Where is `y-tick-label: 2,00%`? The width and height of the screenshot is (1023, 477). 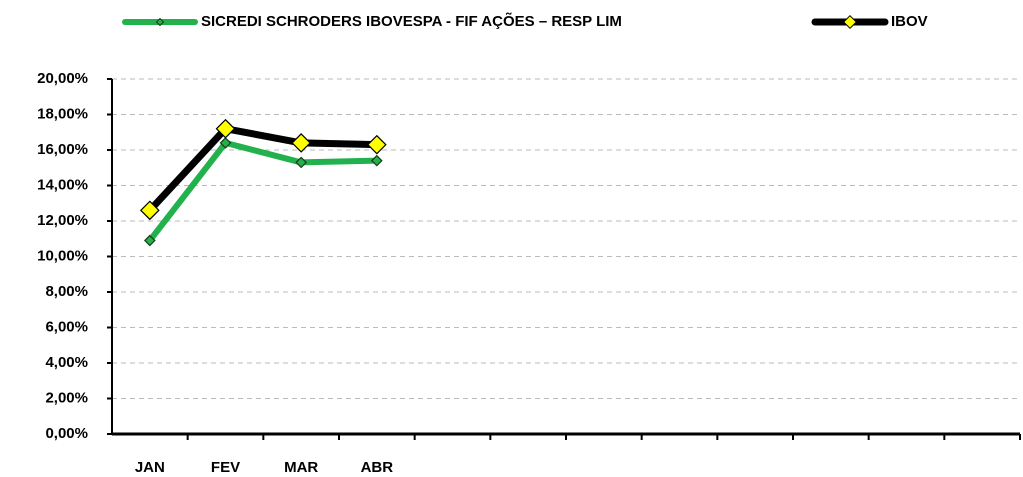 y-tick-label: 2,00% is located at coordinates (66, 397).